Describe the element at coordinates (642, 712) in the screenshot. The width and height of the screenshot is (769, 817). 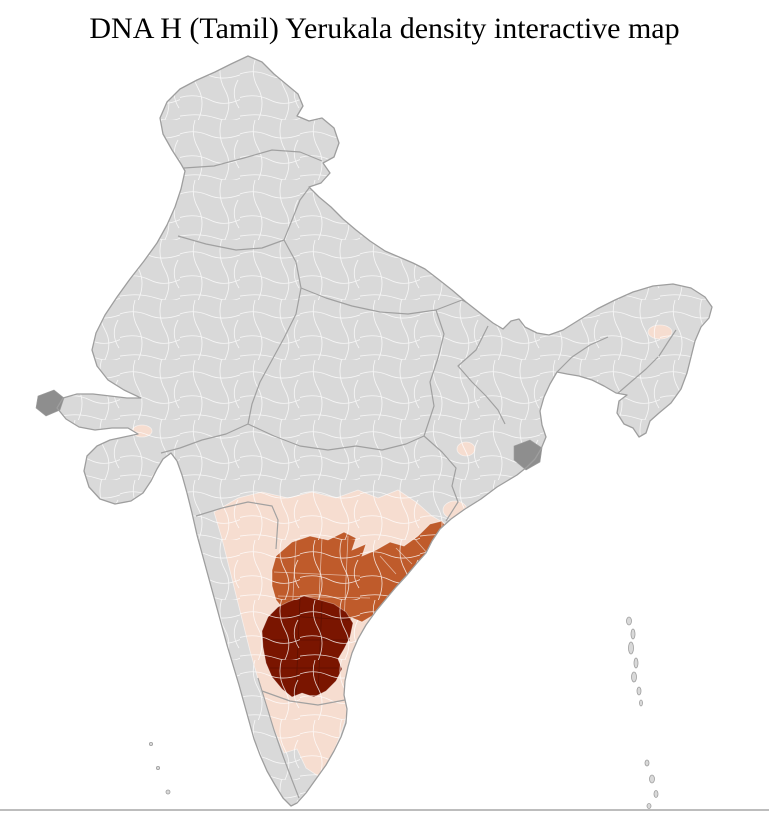
I see `andaman-nicobar-islands` at that location.